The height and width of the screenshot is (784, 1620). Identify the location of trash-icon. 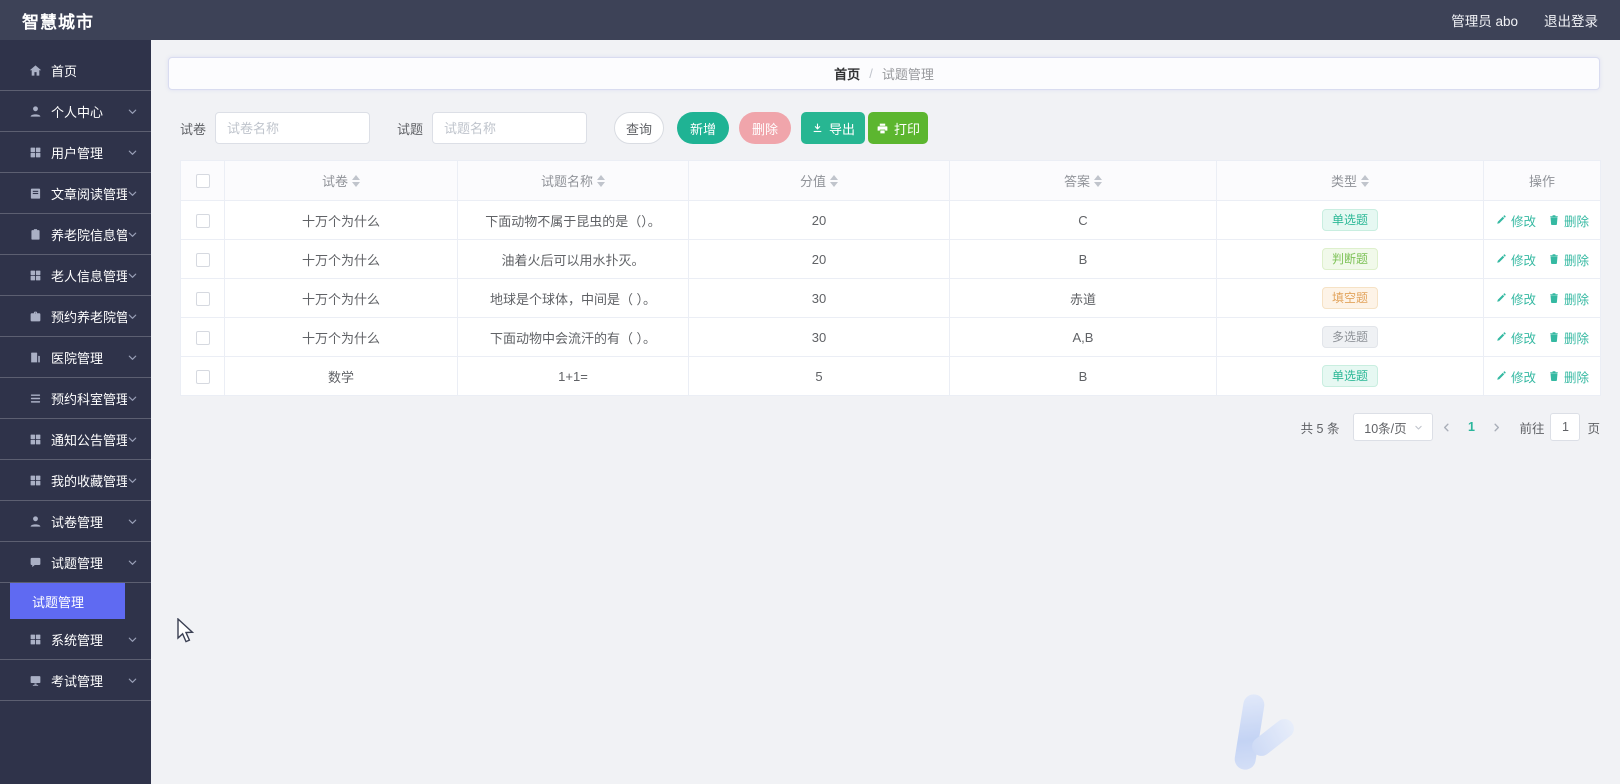
(1554, 376).